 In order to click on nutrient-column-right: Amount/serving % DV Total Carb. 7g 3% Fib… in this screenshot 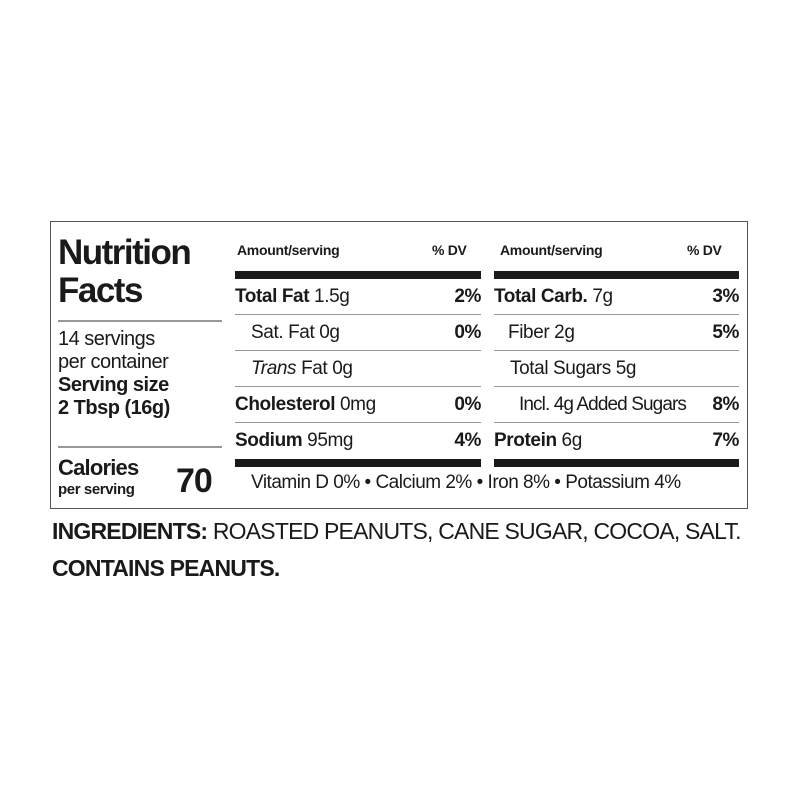, I will do `click(616, 354)`.